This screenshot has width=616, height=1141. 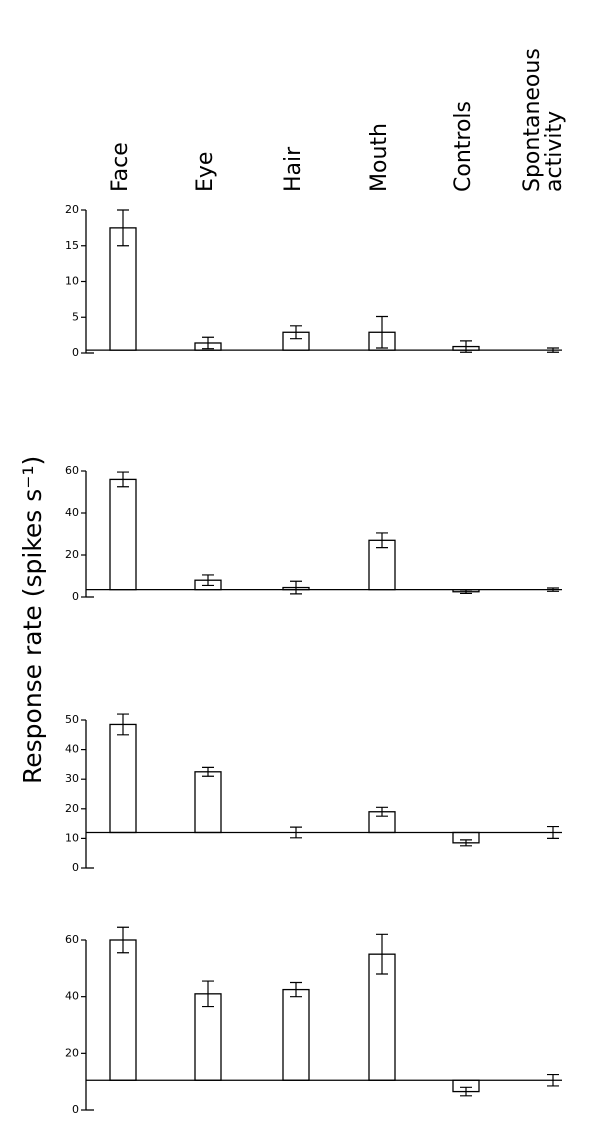 I want to click on y-tick-label: 50, so click(x=72, y=719).